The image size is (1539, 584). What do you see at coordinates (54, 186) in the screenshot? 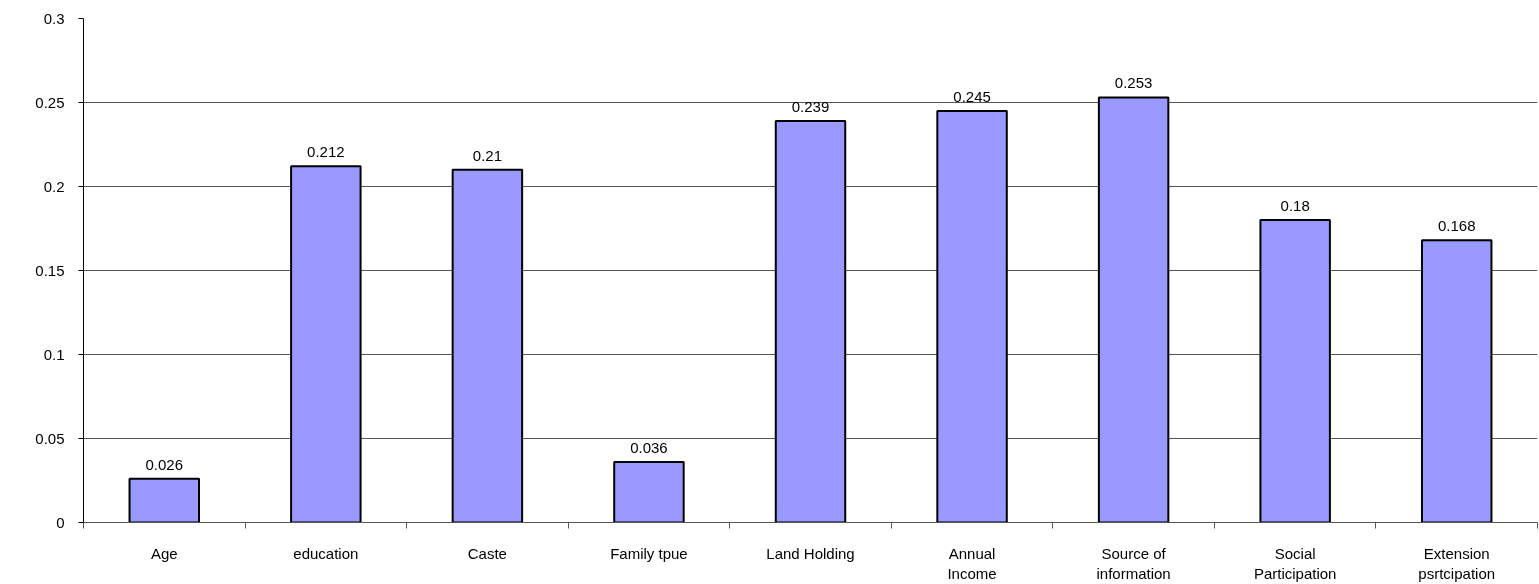
I see `y-tick-label: 0.2` at bounding box center [54, 186].